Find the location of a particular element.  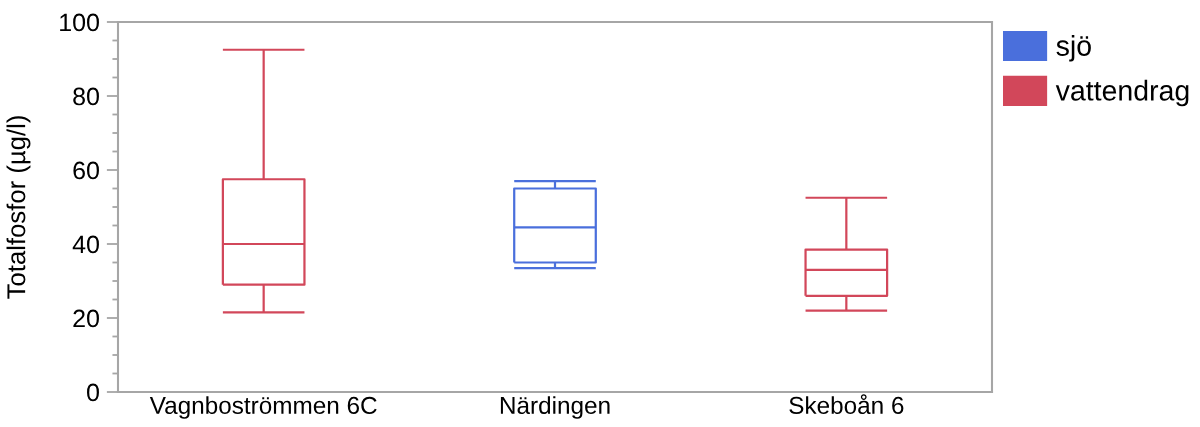

x-tick-label: Vagnboströmmen 6C is located at coordinates (263, 407).